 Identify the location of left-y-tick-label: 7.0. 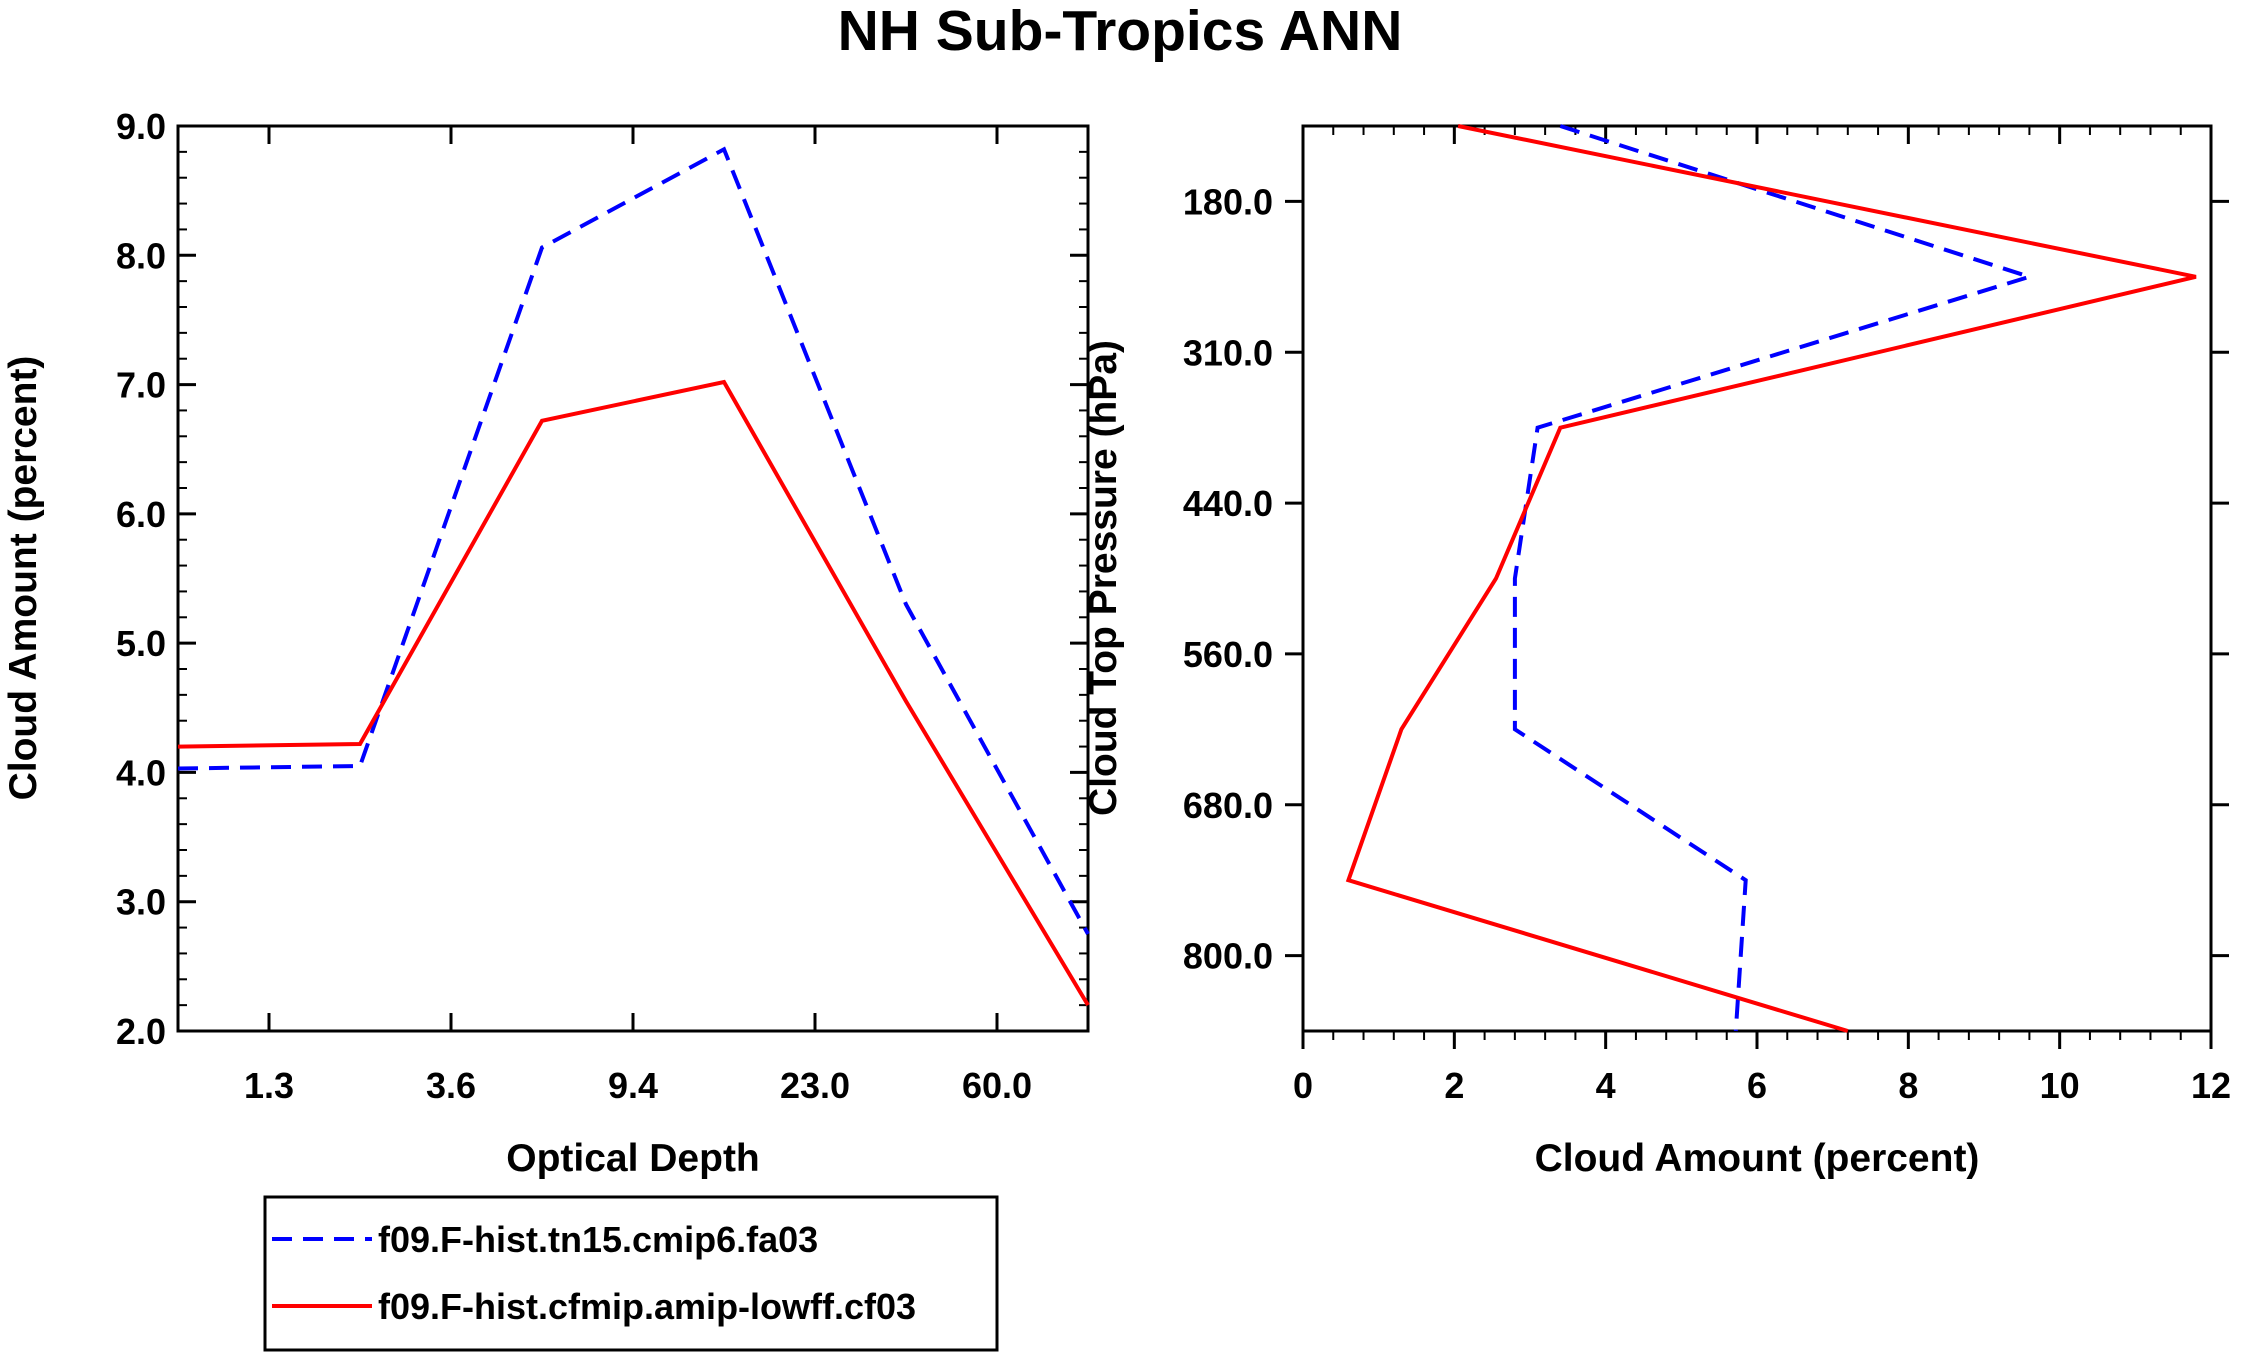
(141, 385).